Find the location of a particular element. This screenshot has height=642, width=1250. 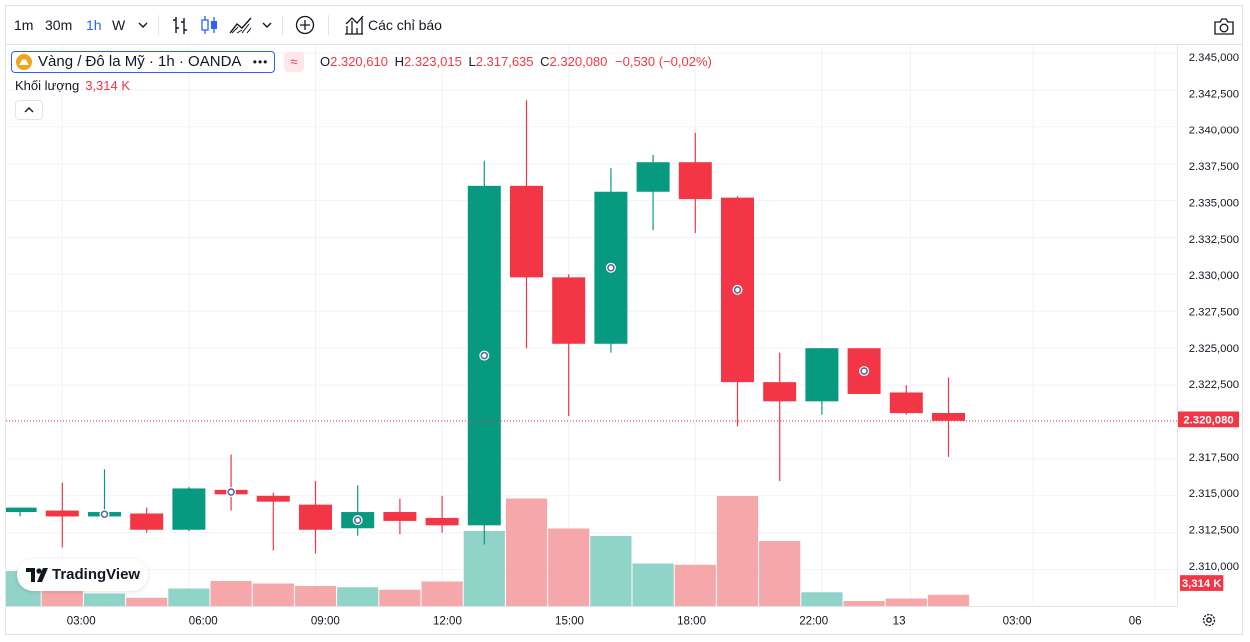

volume-legend-value: 3,314 K is located at coordinates (108, 85).